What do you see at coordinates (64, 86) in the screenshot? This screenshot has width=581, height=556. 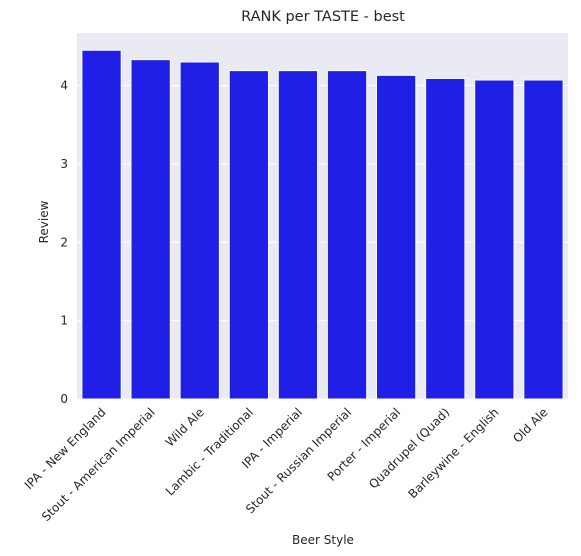 I see `y-tick-label: 4` at bounding box center [64, 86].